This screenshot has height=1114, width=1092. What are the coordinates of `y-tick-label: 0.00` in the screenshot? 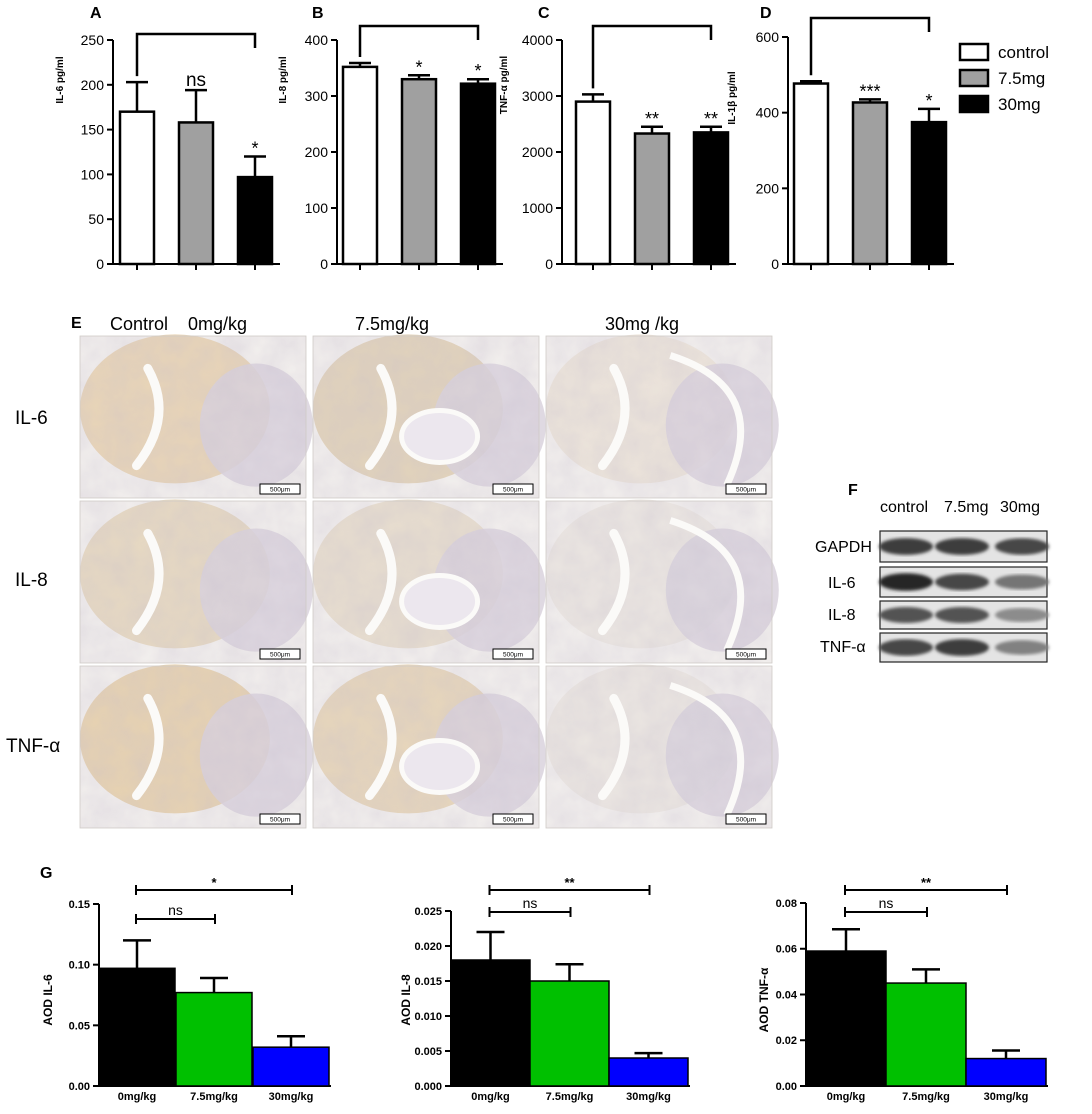 It's located at (79, 1087).